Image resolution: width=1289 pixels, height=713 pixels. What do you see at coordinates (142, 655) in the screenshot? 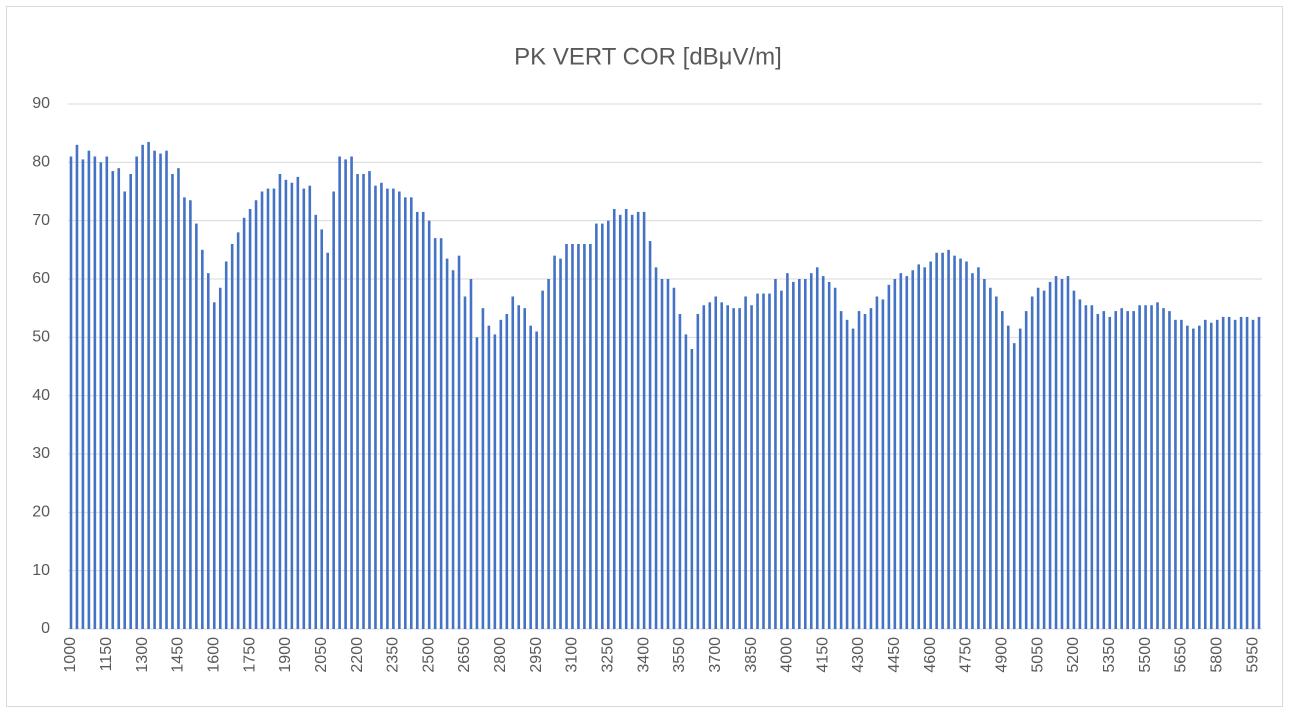
I see `x-tick-label: 1300` at bounding box center [142, 655].